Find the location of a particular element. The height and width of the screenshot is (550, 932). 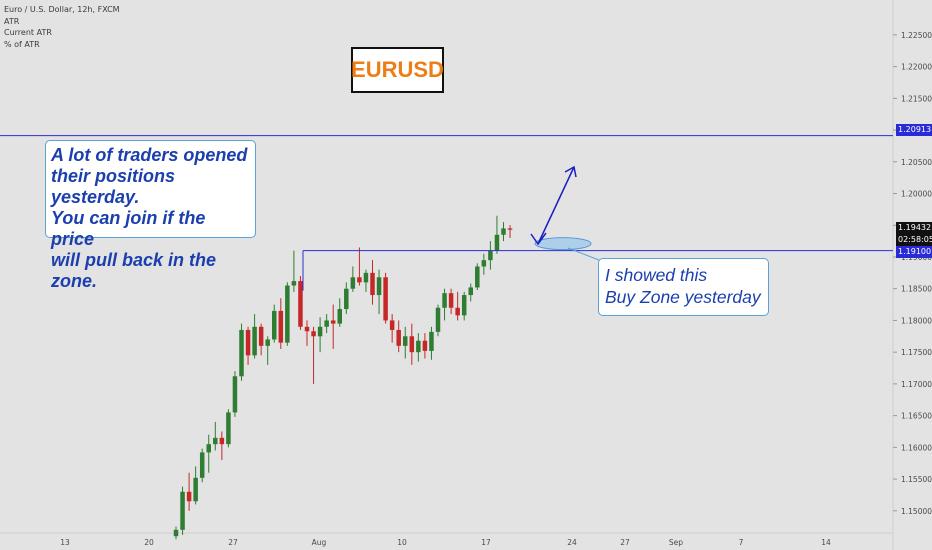

note-line: I showed this is located at coordinates (656, 275).